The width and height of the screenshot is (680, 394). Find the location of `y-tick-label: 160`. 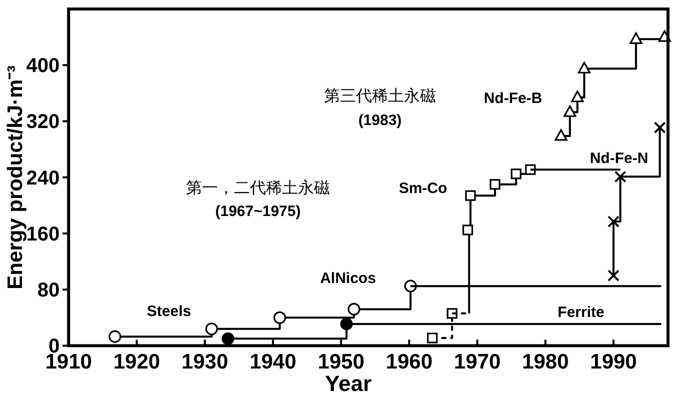

y-tick-label: 160 is located at coordinates (43, 234).